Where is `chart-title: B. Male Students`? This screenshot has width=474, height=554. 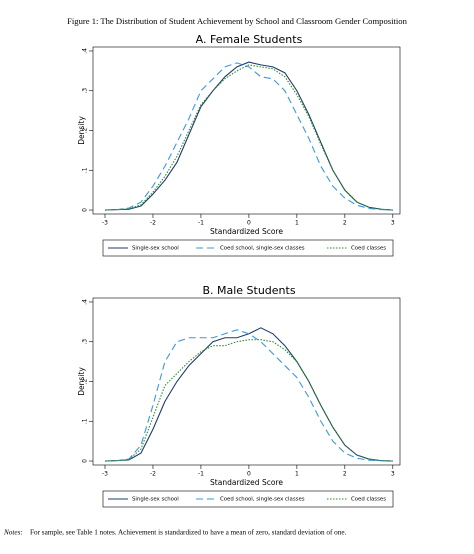
chart-title: B. Male Students is located at coordinates (248, 290).